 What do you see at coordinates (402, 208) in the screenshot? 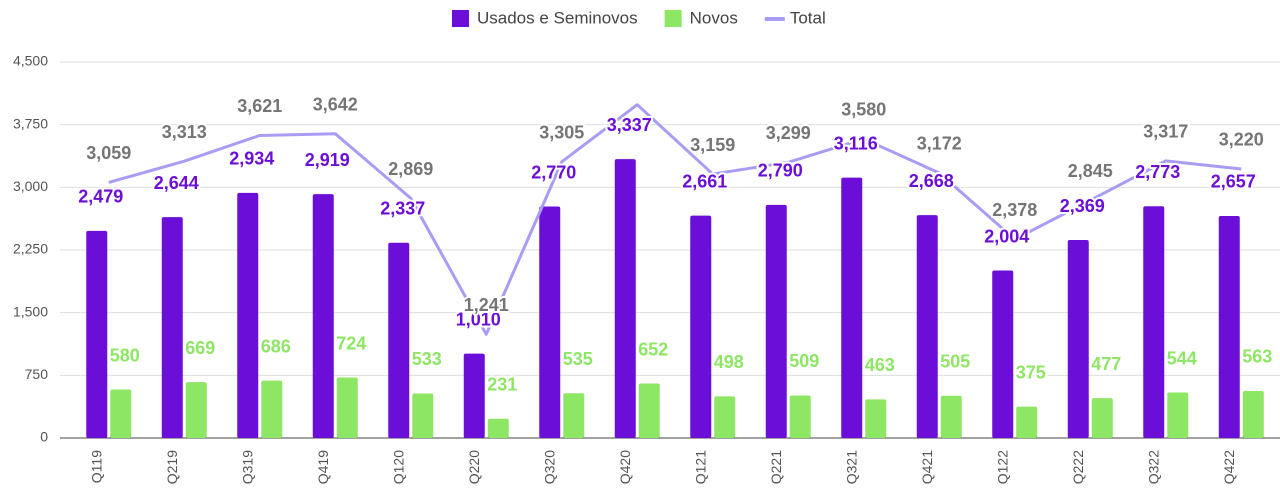
I see `data-label: 2,337` at bounding box center [402, 208].